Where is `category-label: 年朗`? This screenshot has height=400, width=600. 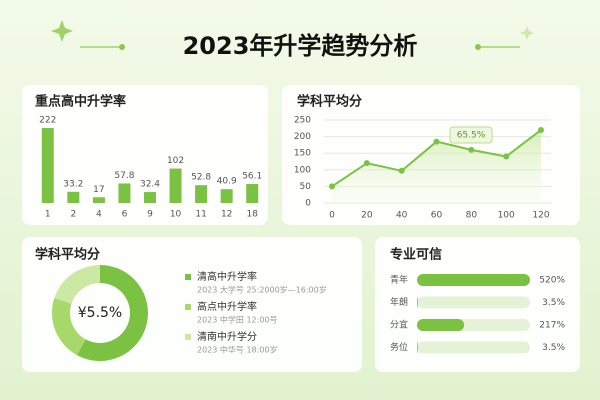
category-label: 年朗 is located at coordinates (399, 302).